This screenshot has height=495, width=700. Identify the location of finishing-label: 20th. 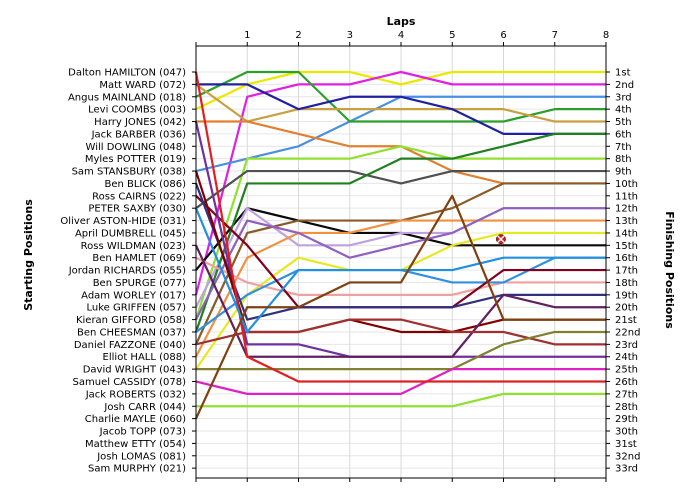
(626, 308).